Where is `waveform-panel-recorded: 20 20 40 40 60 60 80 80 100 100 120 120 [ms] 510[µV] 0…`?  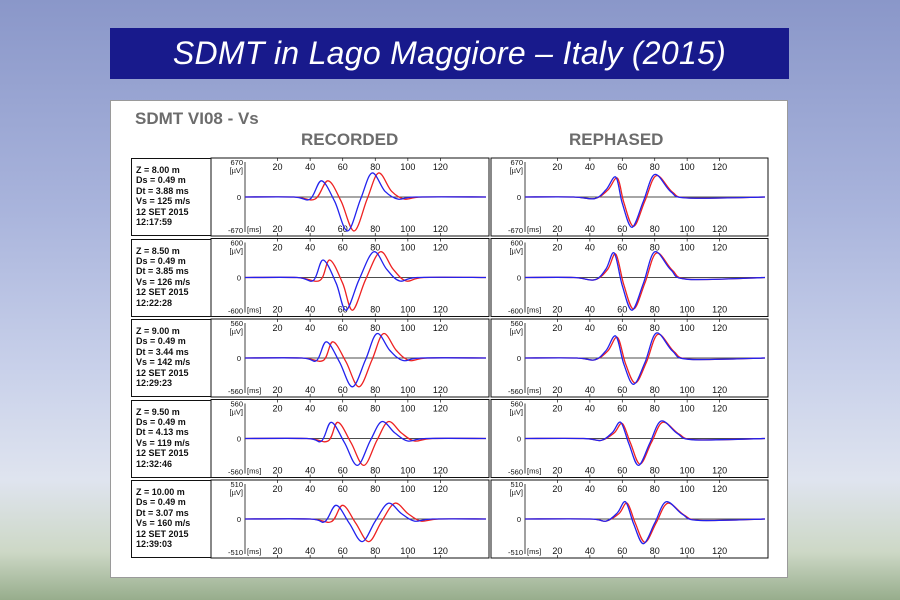
waveform-panel-recorded: 20 20 40 40 60 60 80 80 100 100 120 120 [ms] 510[µV] 0… is located at coordinates (350, 519).